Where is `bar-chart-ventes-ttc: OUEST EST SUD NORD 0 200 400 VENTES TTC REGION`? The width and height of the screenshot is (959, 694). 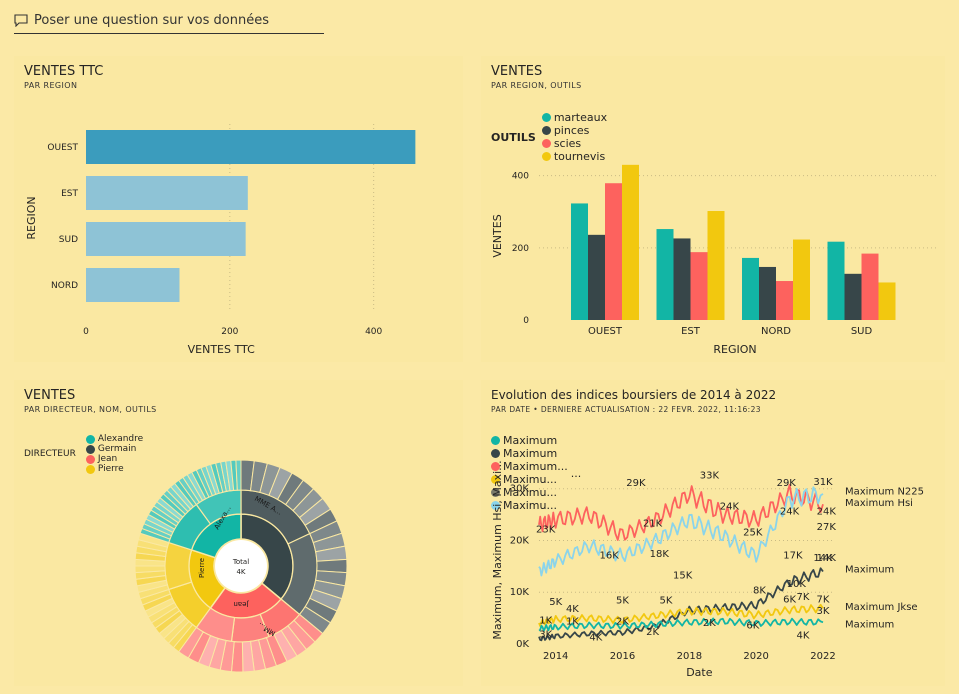 bar-chart-ventes-ttc: OUEST EST SUD NORD 0 200 400 VENTES TTC REGION is located at coordinates (220, 240).